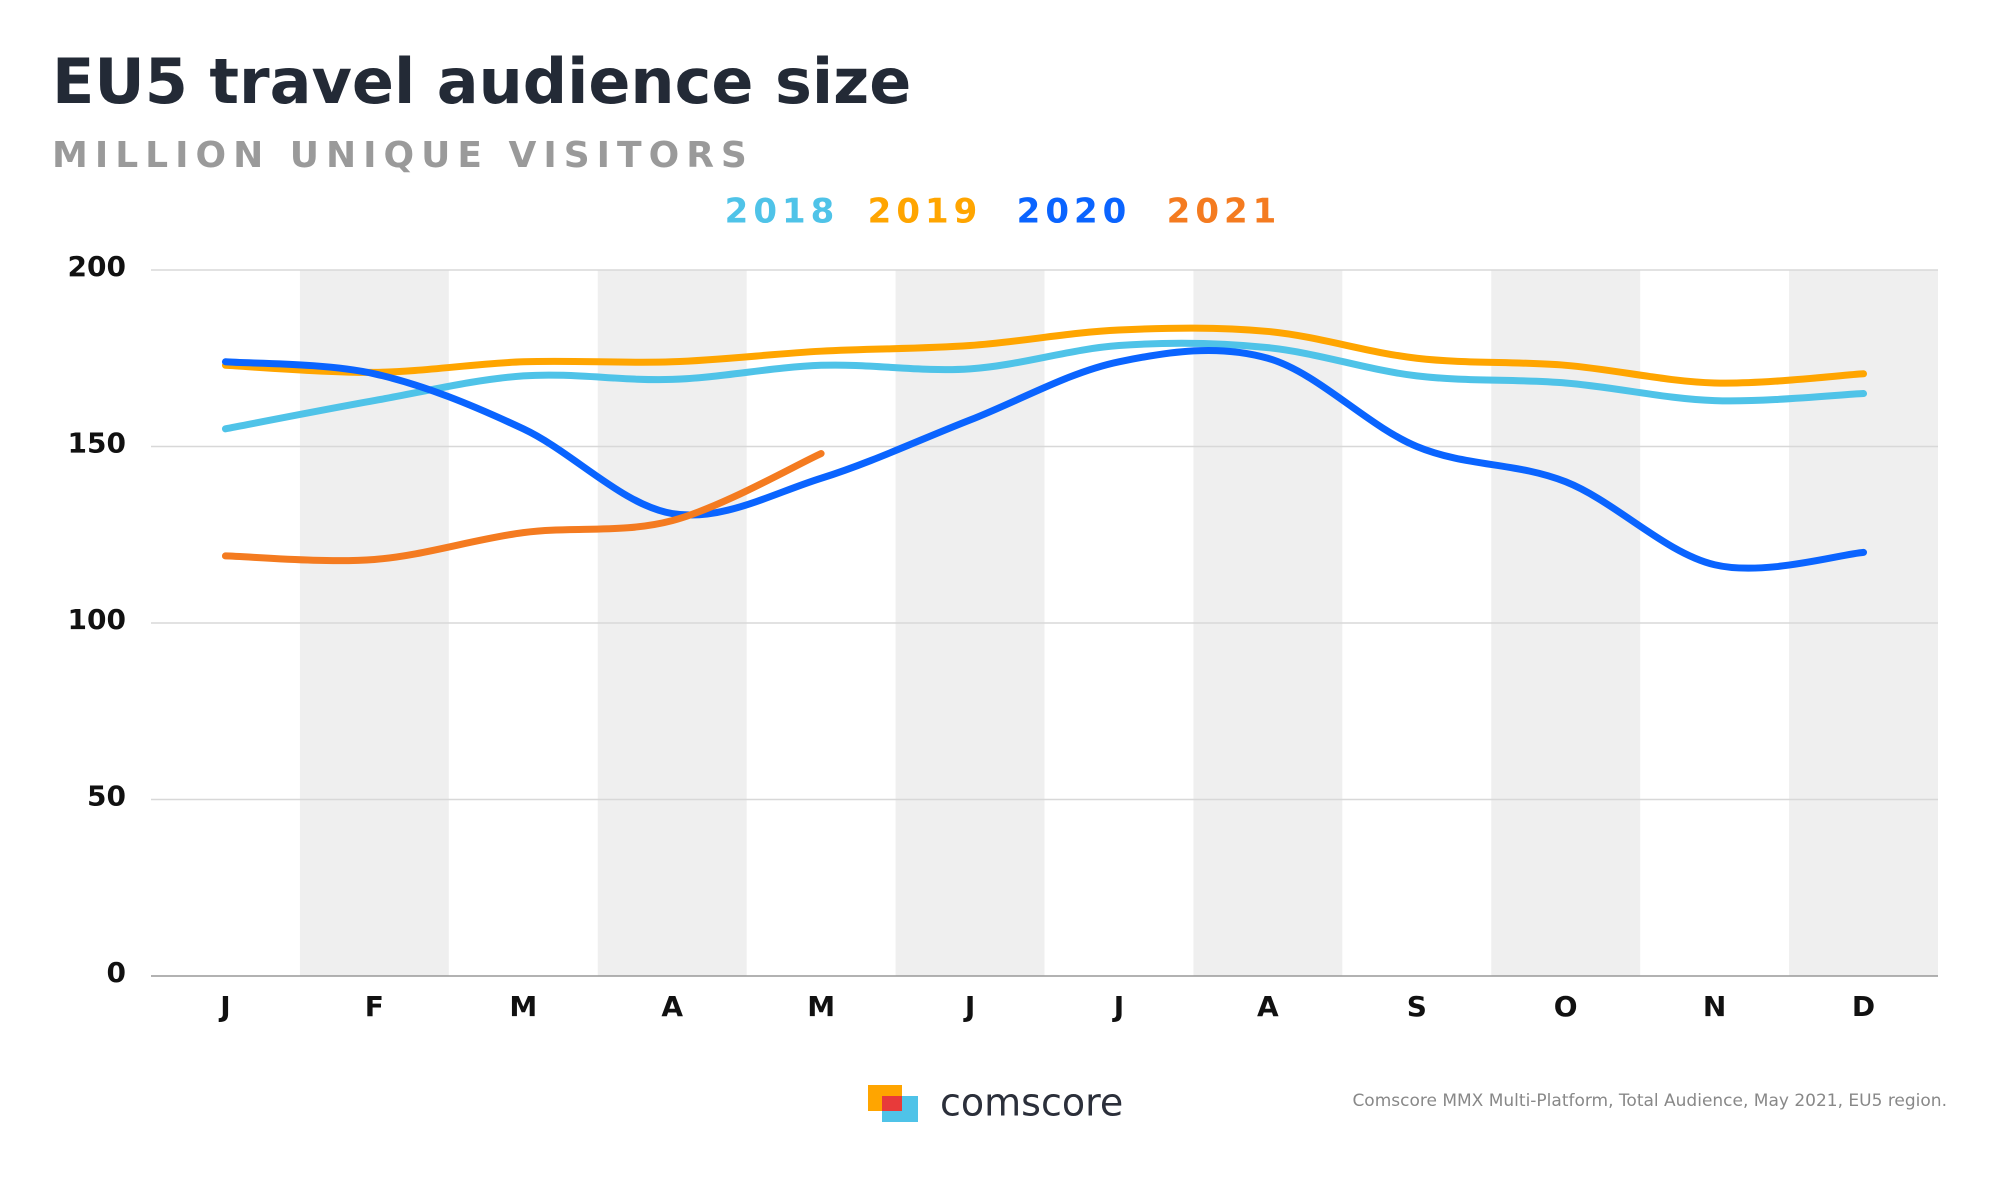 The image size is (1999, 1182). I want to click on y-tick-label: 200, so click(97, 266).